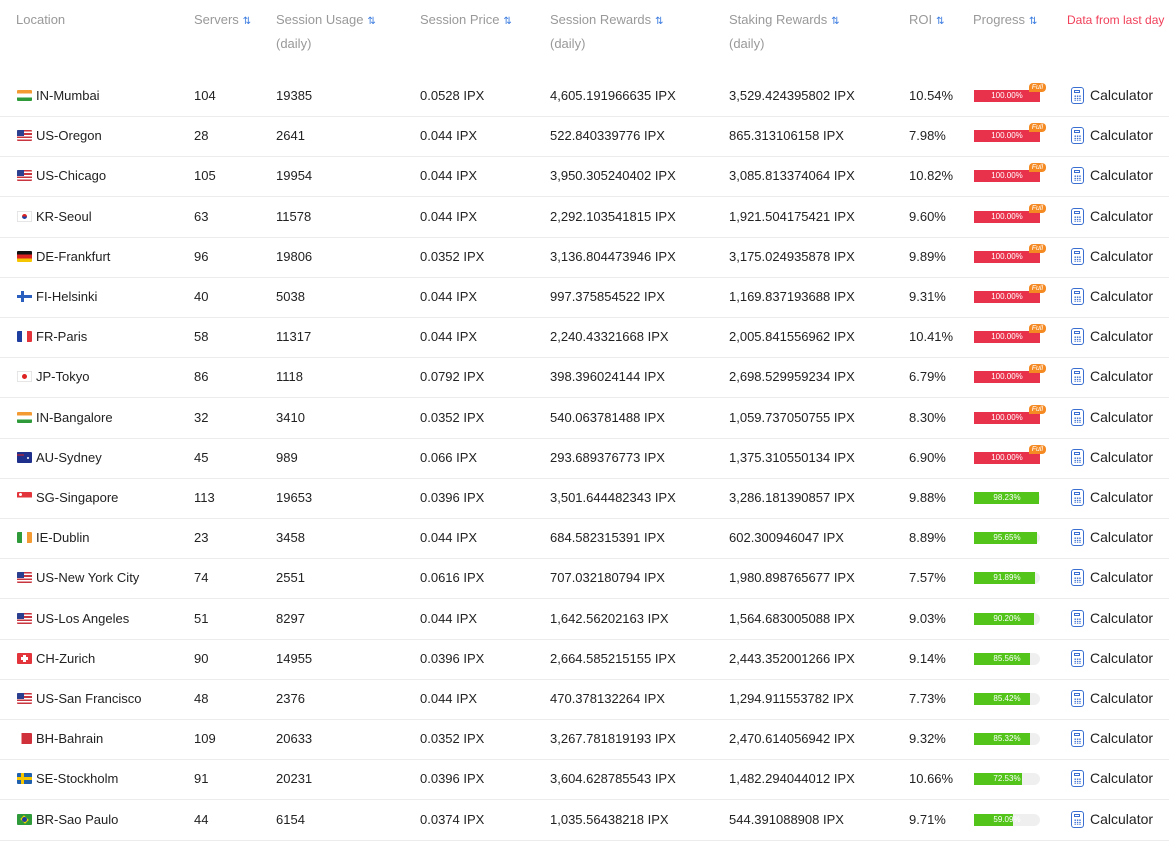 The image size is (1169, 844). I want to click on location-cell: IN-Mumbai, so click(58, 96).